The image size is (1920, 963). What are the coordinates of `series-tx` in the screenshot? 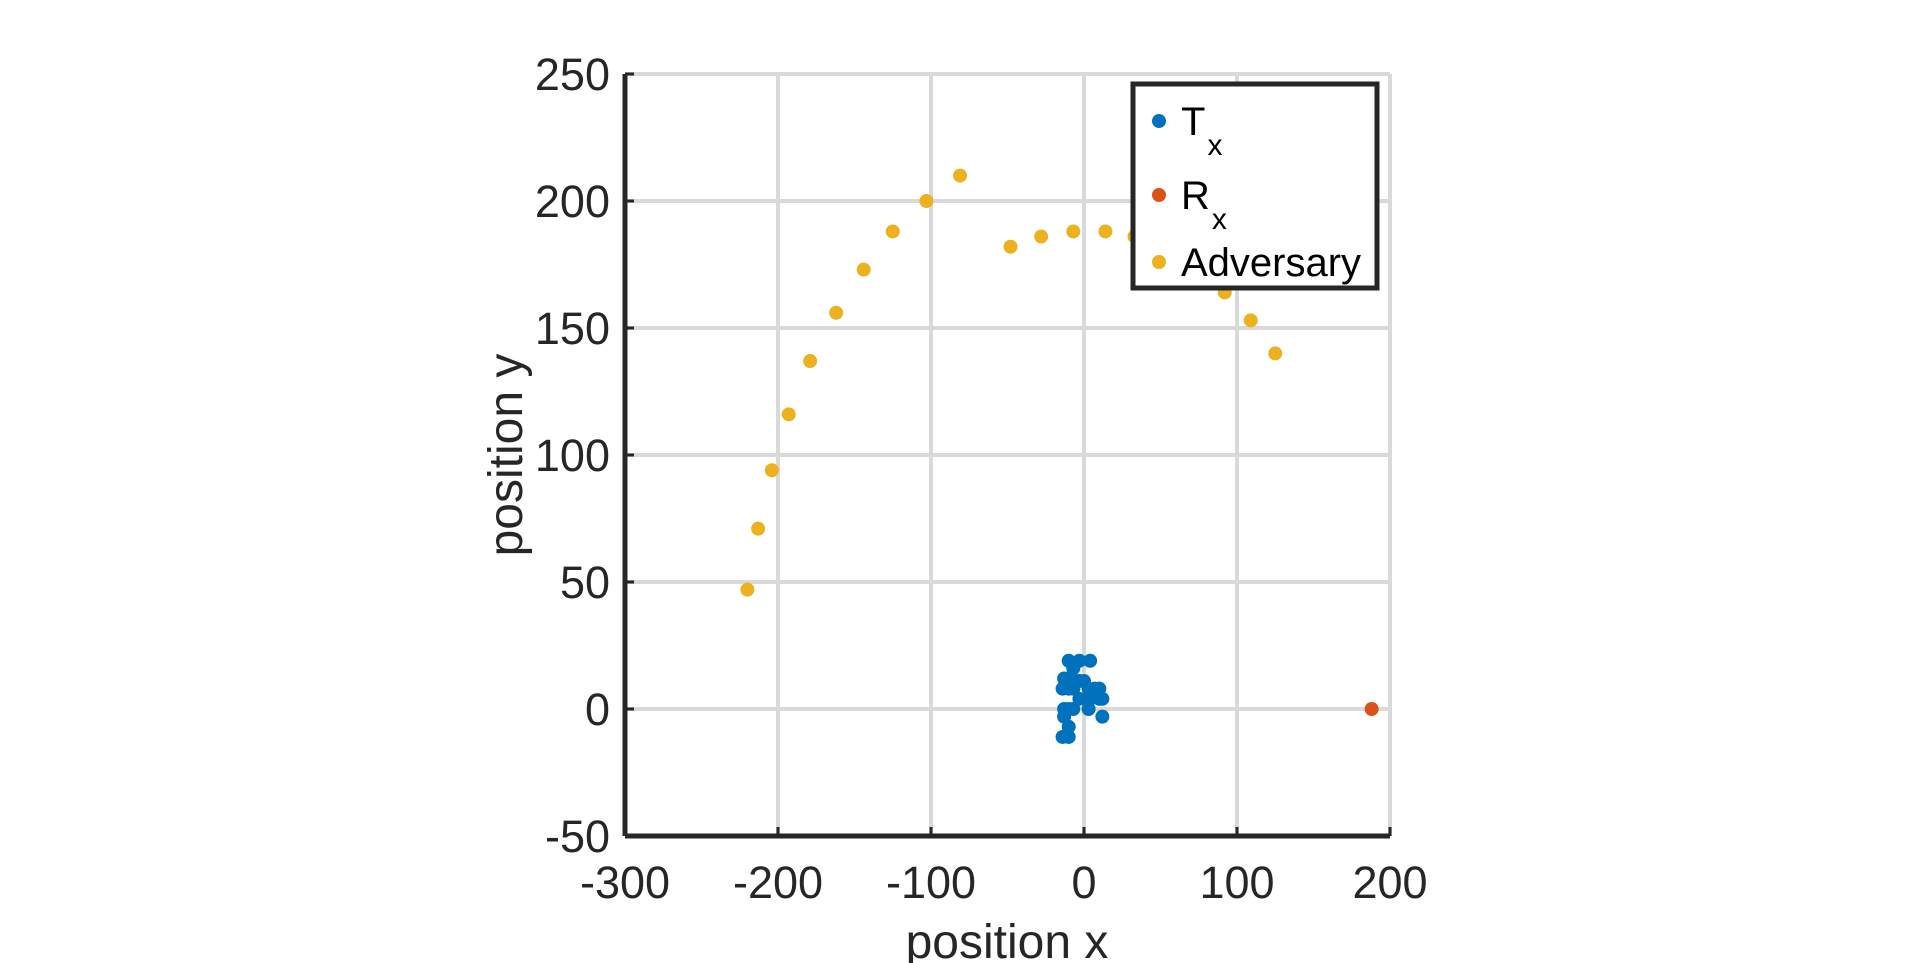 It's located at (1082, 698).